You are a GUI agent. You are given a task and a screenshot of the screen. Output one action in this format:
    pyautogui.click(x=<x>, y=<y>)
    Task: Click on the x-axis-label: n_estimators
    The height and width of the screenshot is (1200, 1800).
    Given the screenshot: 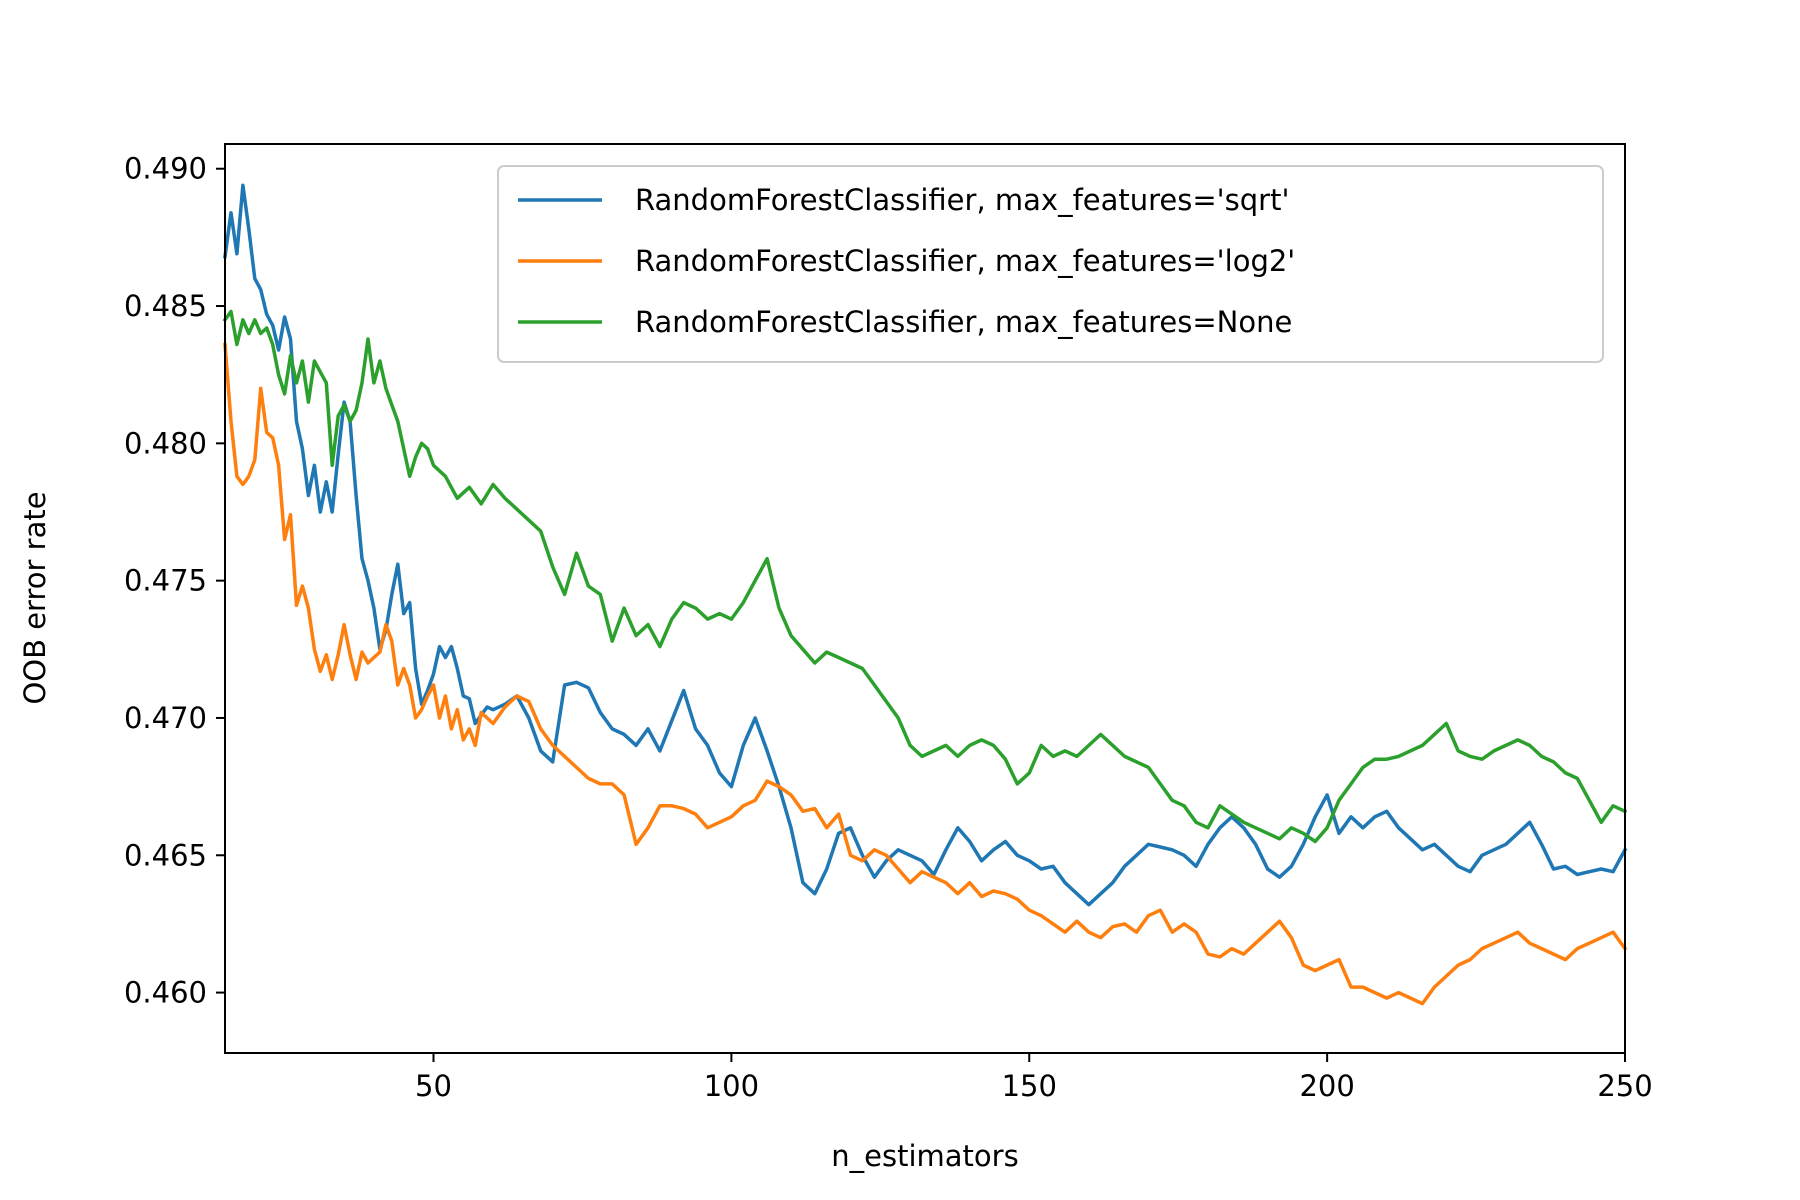 What is the action you would take?
    pyautogui.click(x=924, y=1156)
    